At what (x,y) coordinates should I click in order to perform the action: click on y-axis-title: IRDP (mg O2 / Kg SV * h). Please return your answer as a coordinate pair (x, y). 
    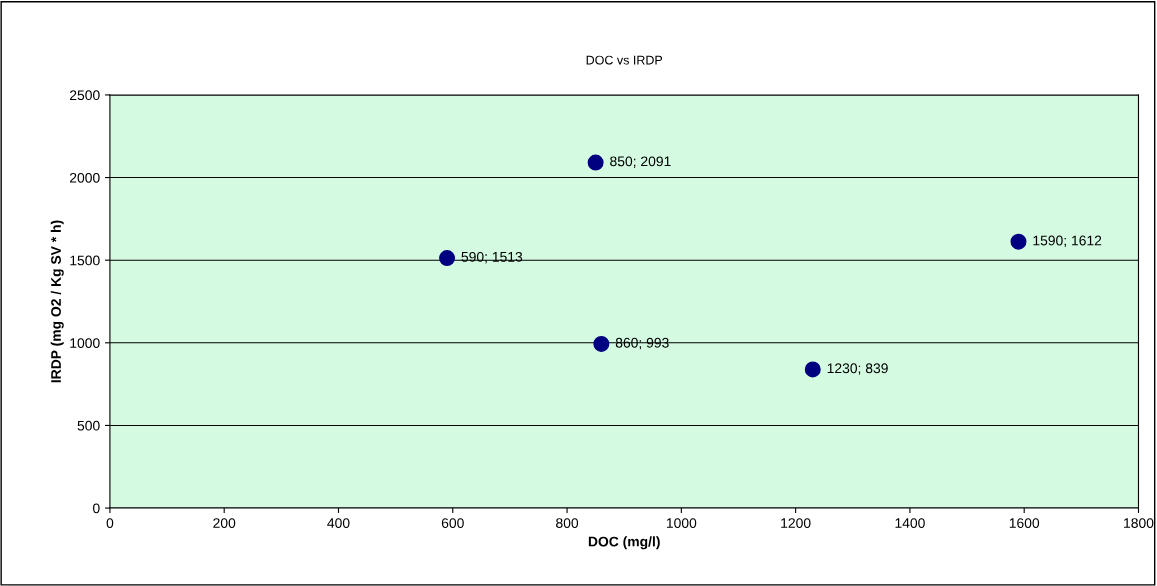
    Looking at the image, I should click on (57, 301).